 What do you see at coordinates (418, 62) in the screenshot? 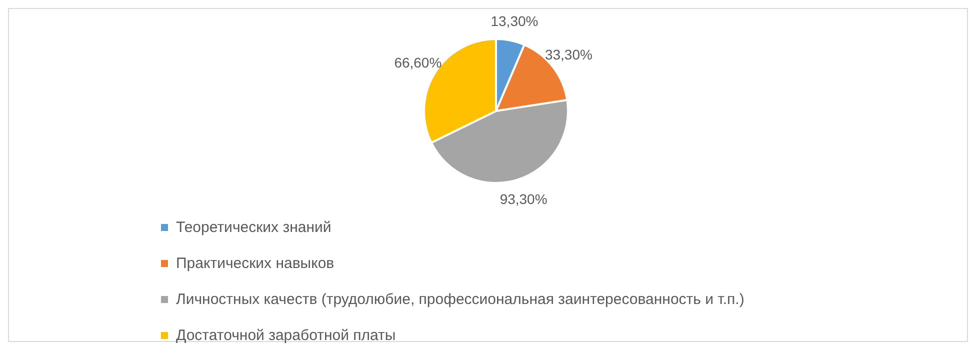
I see `data-label: 66,60%` at bounding box center [418, 62].